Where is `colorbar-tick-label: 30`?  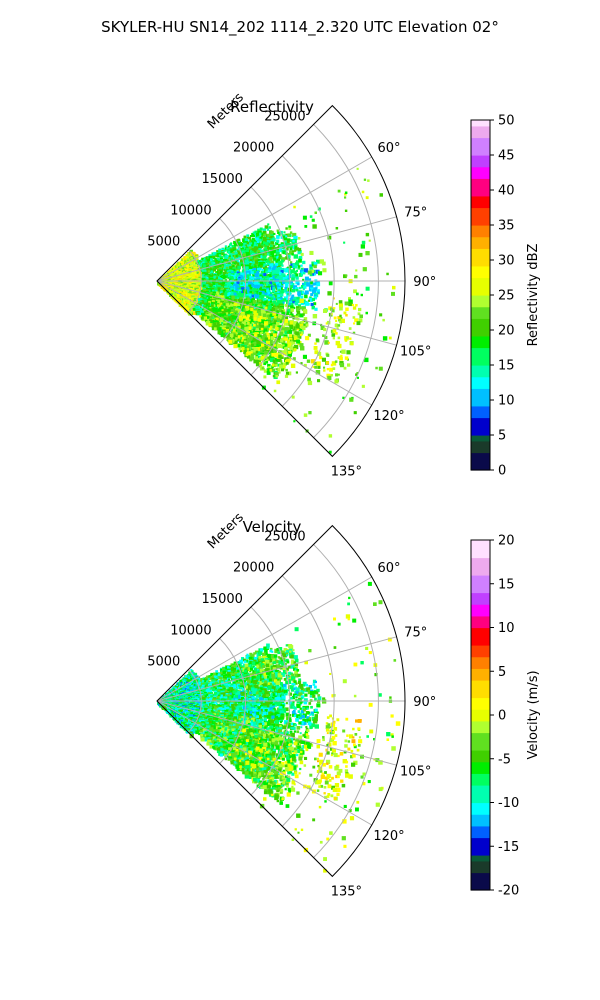 colorbar-tick-label: 30 is located at coordinates (506, 261).